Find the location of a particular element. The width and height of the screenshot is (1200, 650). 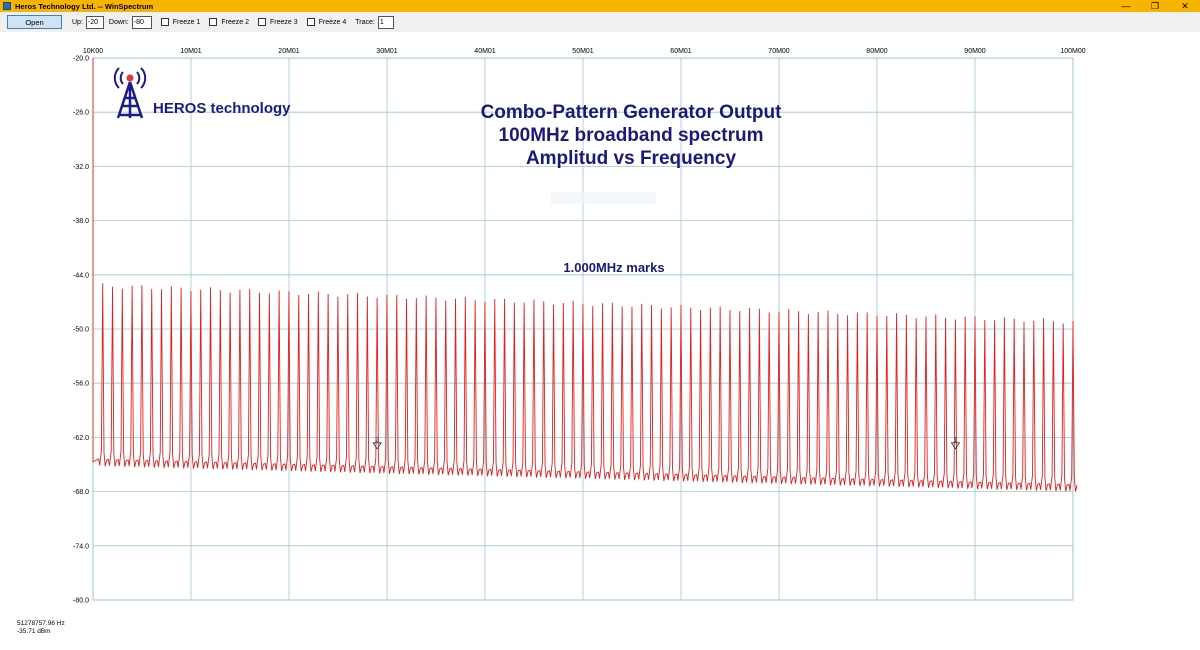

x-tick-label: 10M01 is located at coordinates (191, 51).